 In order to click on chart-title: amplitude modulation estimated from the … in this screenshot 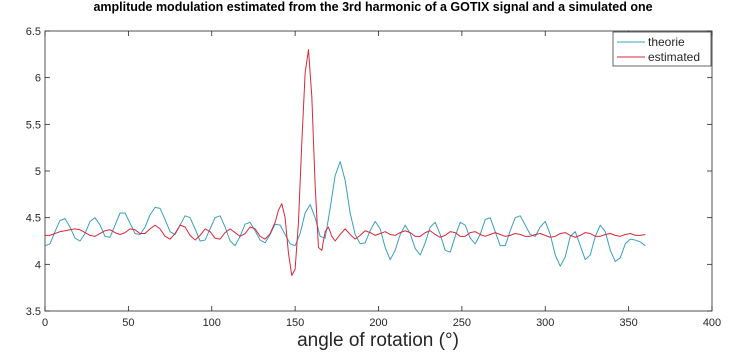, I will do `click(372, 7)`.